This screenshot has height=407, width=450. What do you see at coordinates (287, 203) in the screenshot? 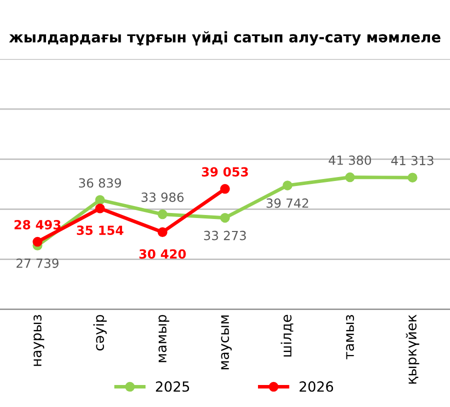
I see `data-label: 39 742` at bounding box center [287, 203].